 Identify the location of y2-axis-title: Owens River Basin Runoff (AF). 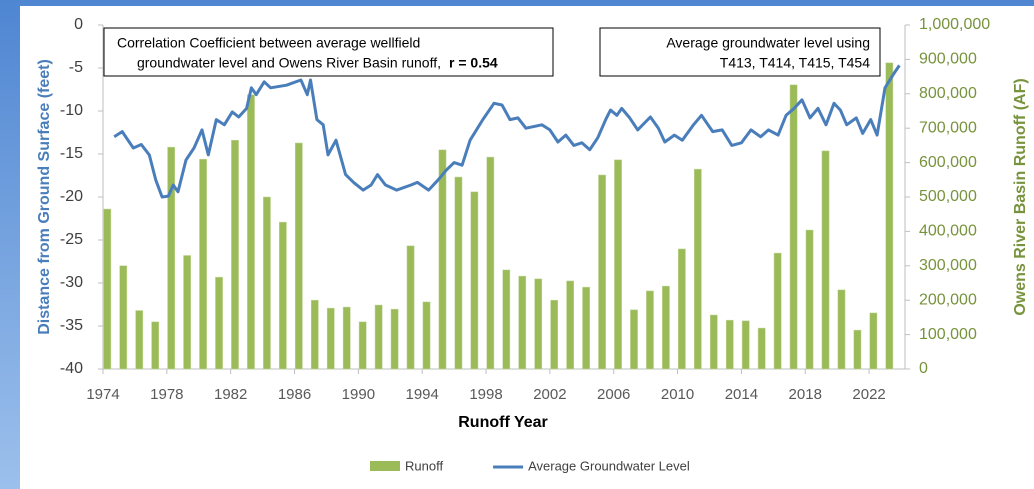
(1020, 196).